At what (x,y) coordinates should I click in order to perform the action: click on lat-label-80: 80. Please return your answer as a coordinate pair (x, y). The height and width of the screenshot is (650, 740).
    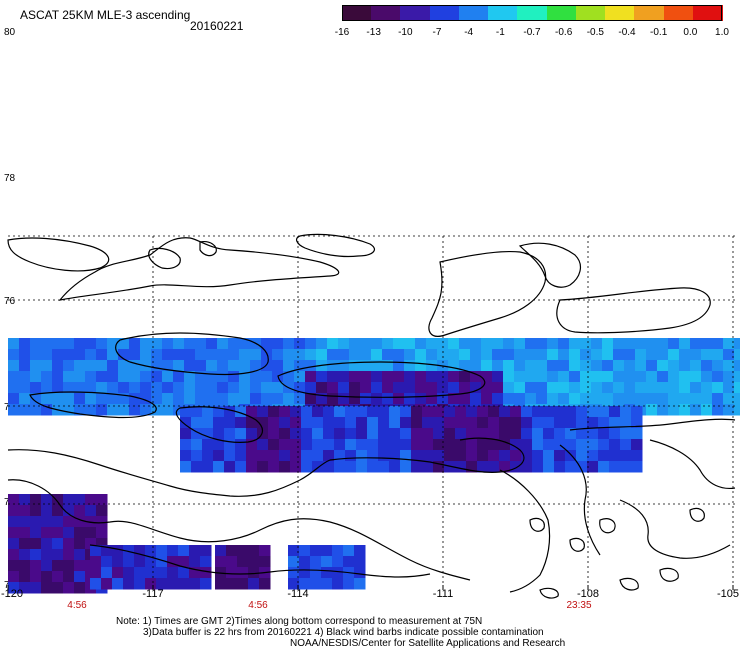
    Looking at the image, I should click on (10, 32).